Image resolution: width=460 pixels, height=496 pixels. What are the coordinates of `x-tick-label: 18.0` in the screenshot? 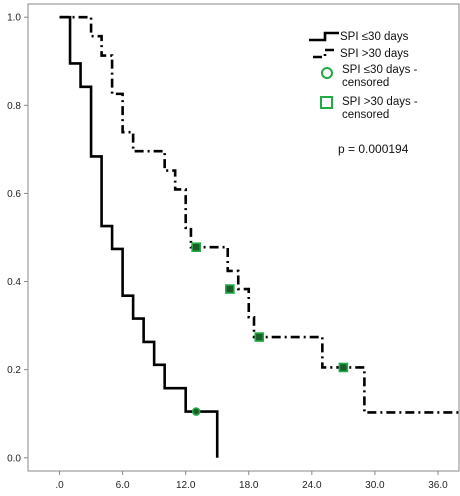 It's located at (249, 485).